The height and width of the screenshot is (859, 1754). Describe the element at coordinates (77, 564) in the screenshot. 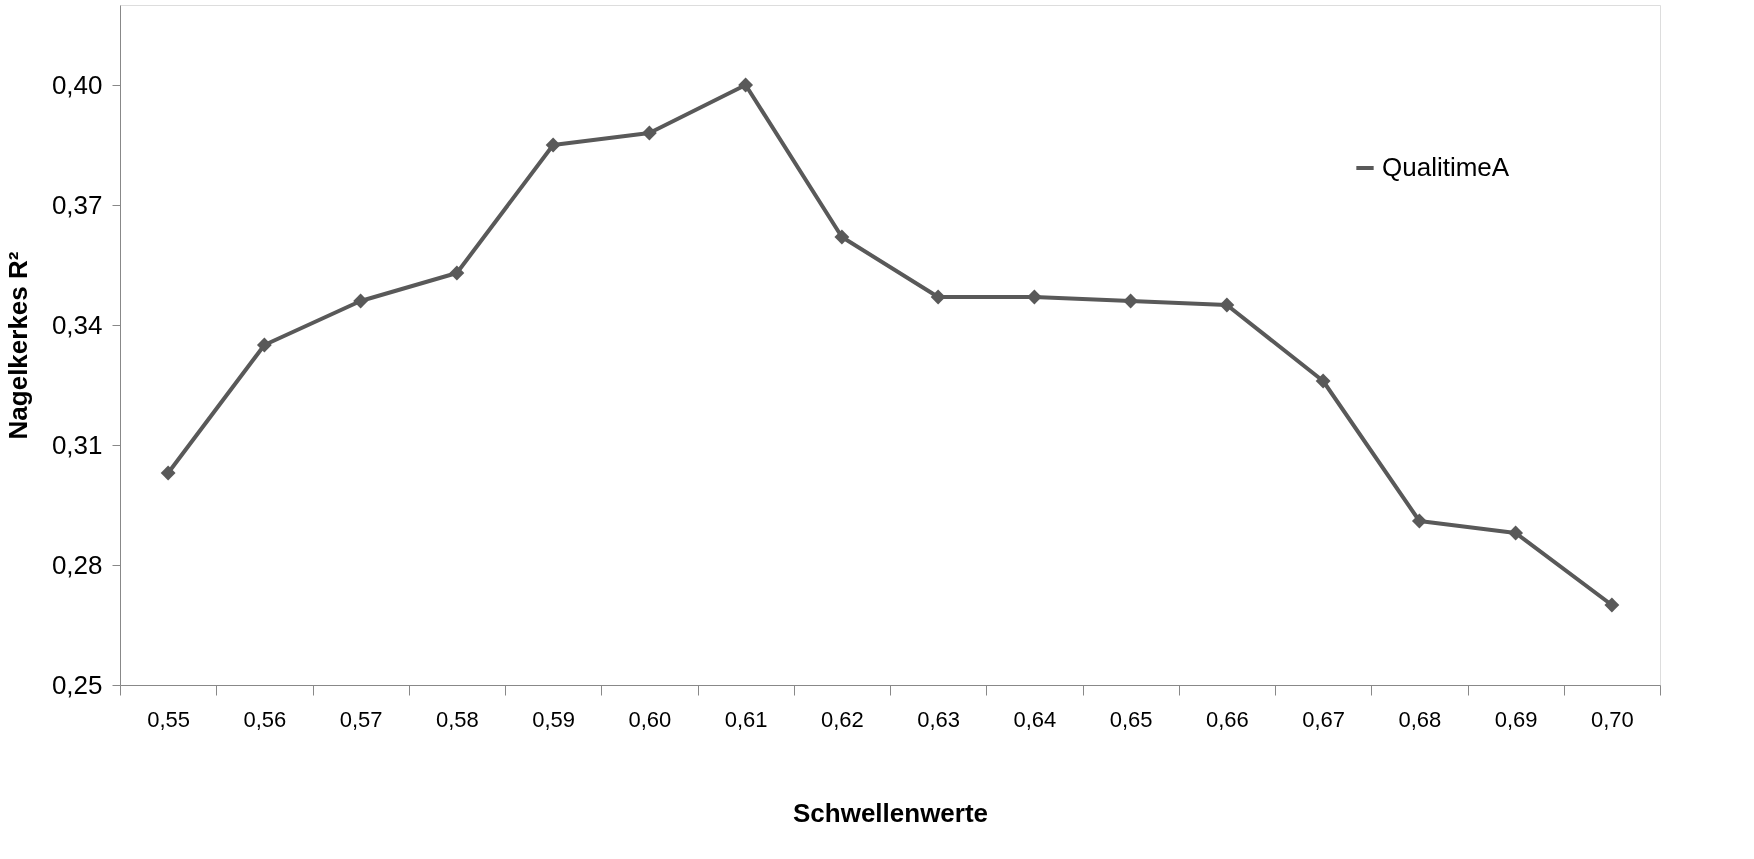

I see `y-tick-label: 0,28` at that location.